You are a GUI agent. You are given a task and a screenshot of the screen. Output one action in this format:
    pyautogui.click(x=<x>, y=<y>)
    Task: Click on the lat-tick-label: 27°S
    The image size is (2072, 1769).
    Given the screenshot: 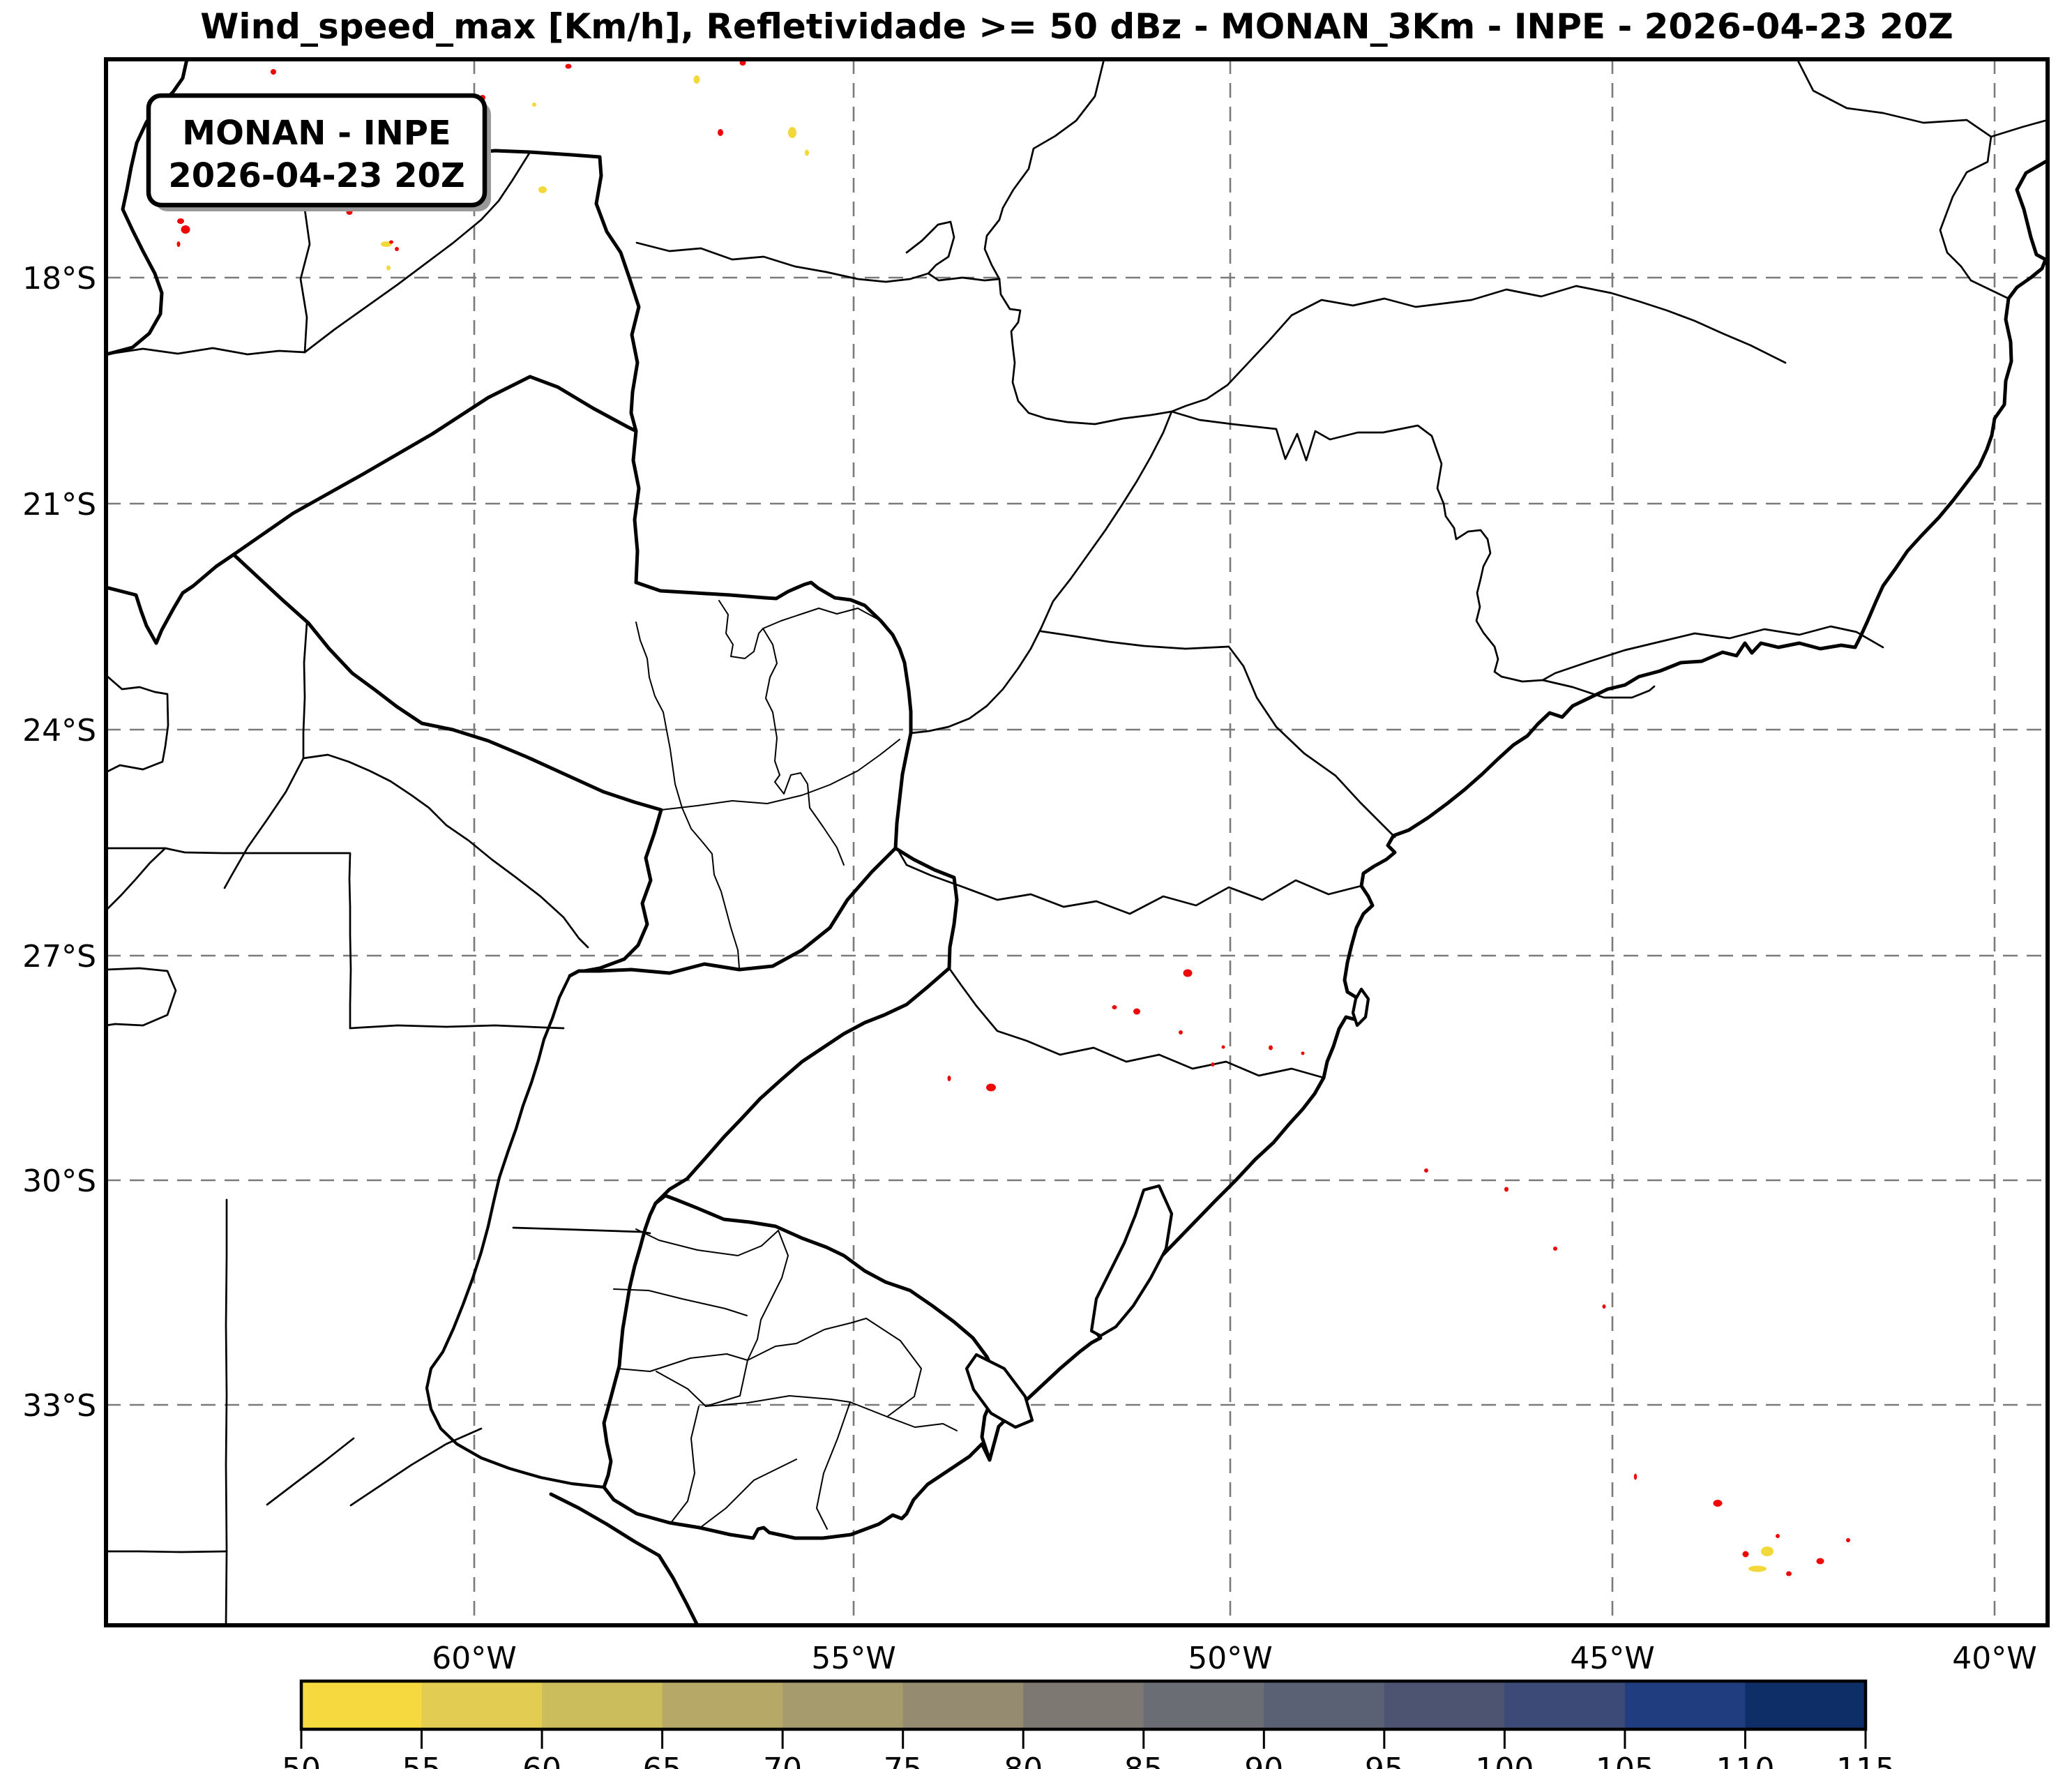 What is the action you would take?
    pyautogui.click(x=59, y=956)
    